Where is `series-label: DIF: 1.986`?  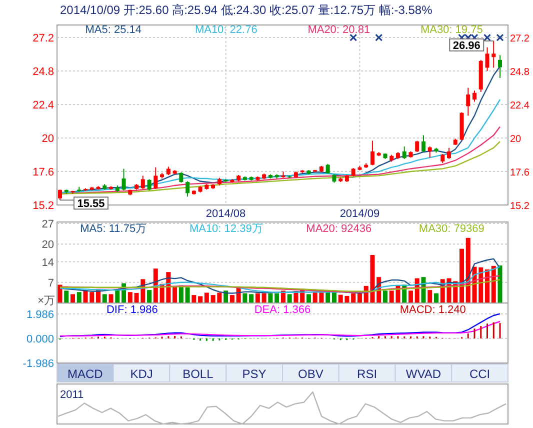
series-label: DIF: 1.986 is located at coordinates (132, 310).